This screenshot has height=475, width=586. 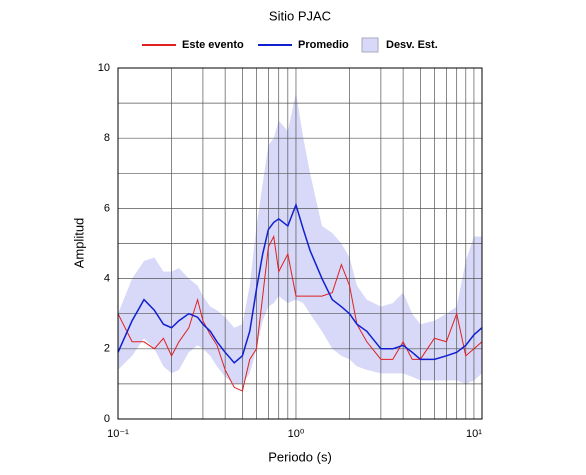 I want to click on y-tick-label: 2, so click(x=107, y=349).